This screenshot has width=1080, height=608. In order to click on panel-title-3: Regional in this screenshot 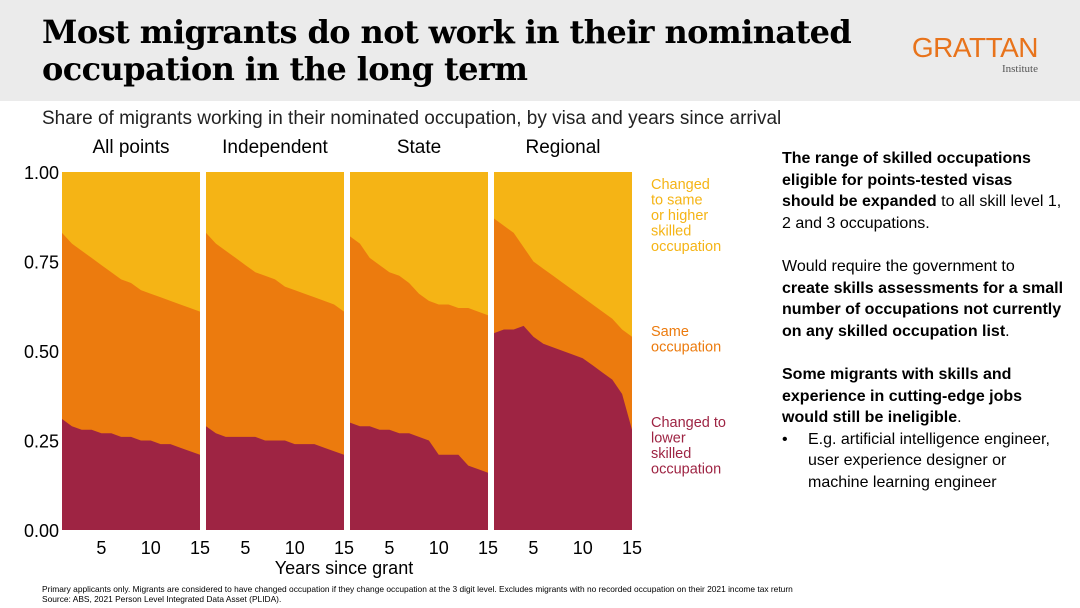, I will do `click(563, 147)`.